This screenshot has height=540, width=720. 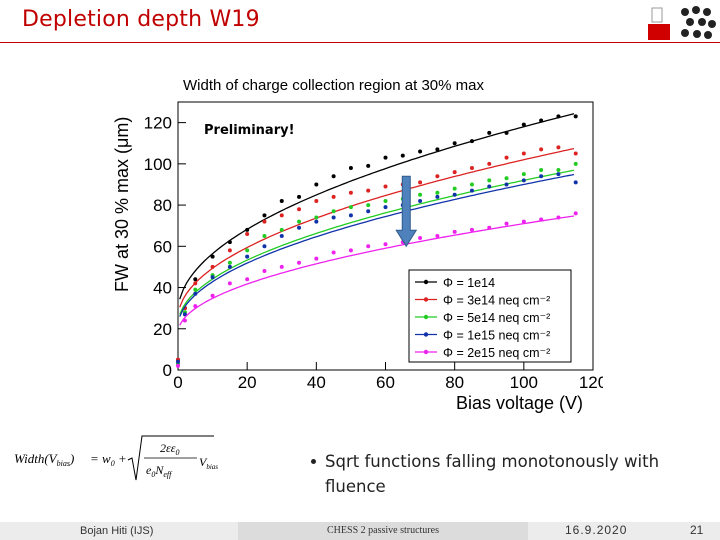 I want to click on formula-lhs-sub: bias, so click(x=63, y=463).